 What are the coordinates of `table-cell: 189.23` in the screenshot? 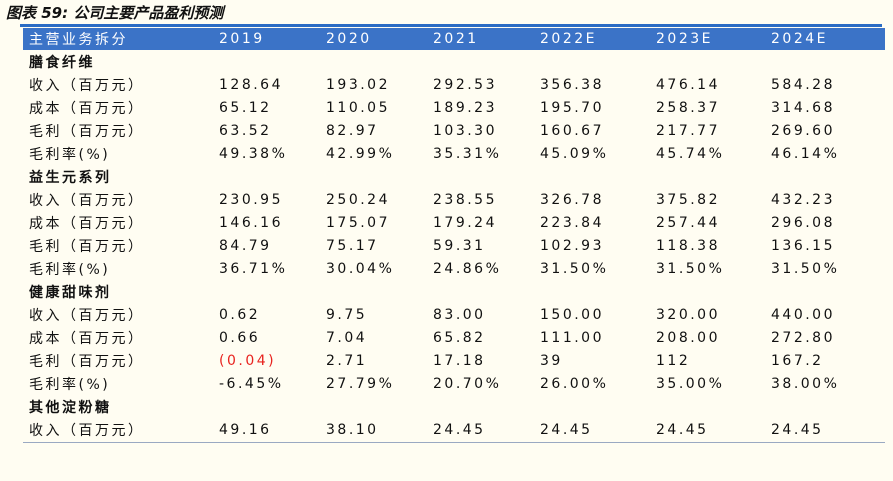 It's located at (465, 107).